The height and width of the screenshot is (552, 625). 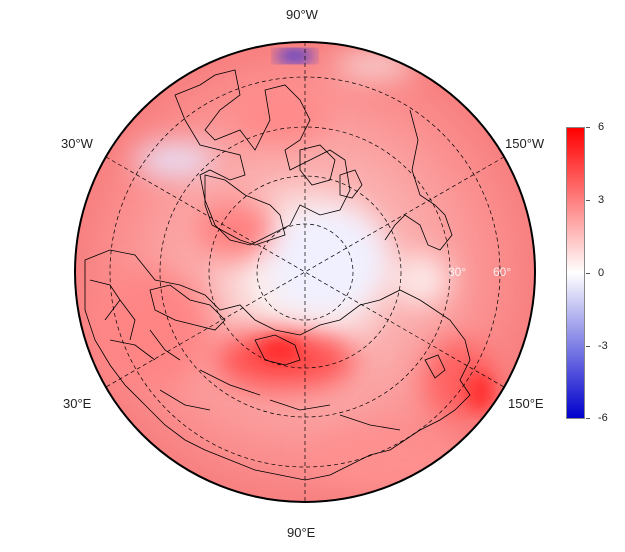 What do you see at coordinates (301, 532) in the screenshot?
I see `lon-label-bottom: 90°E` at bounding box center [301, 532].